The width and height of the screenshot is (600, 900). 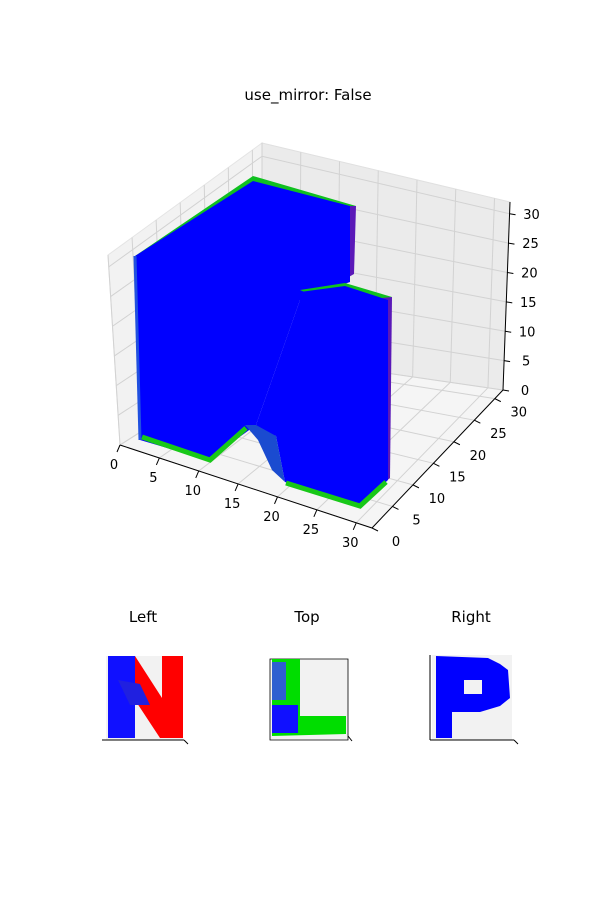 I want to click on z-tick-label-6: 30, so click(x=531, y=215).